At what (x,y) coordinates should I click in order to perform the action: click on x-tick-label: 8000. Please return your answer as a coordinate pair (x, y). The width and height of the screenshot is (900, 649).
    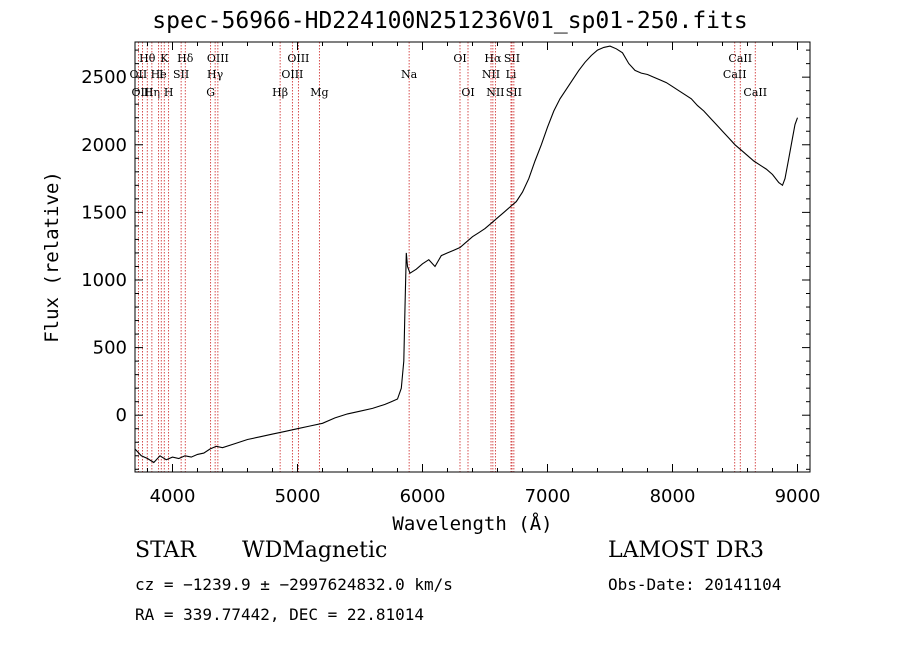
    Looking at the image, I should click on (673, 496).